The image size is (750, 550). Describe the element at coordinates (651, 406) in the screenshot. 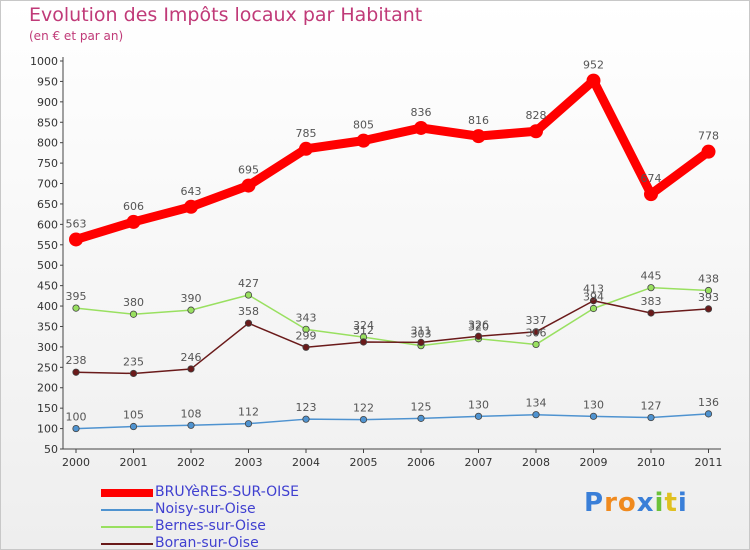

I see `data-label: 127` at that location.